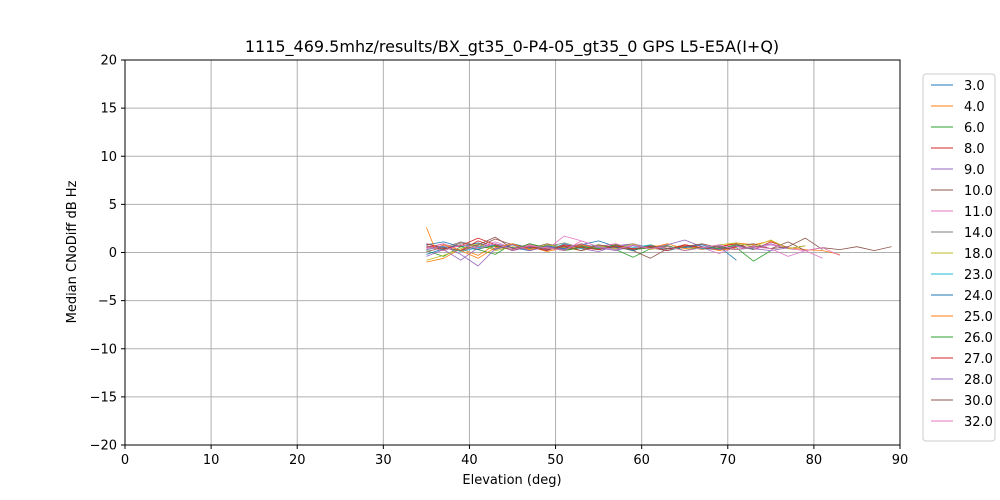 This screenshot has height=500, width=1000. I want to click on series-line-27.0, so click(581, 244).